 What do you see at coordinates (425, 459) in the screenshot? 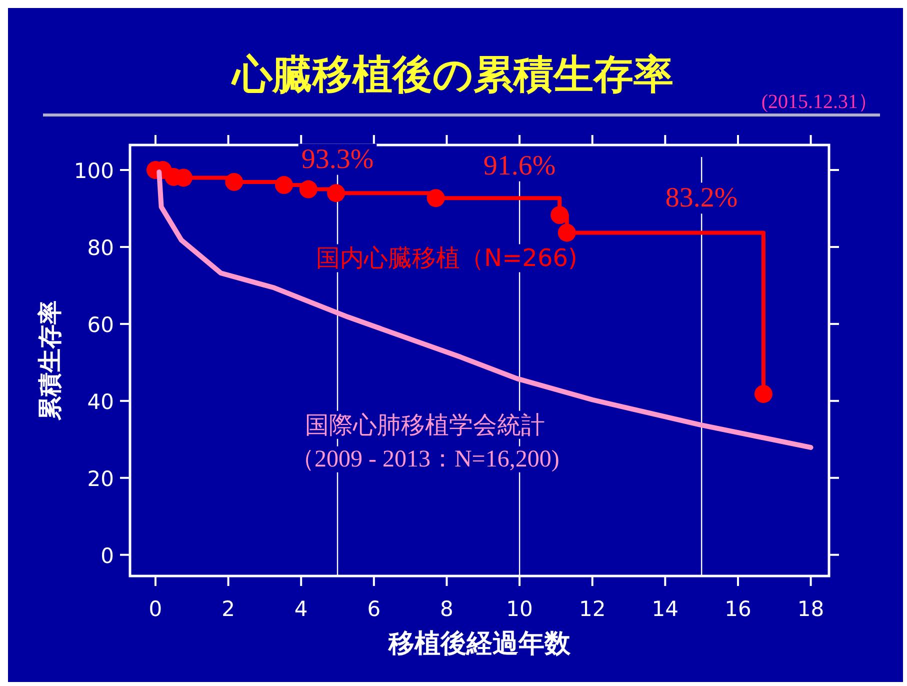
I see `annotation: （2009 - 2013：N=16,200)` at bounding box center [425, 459].